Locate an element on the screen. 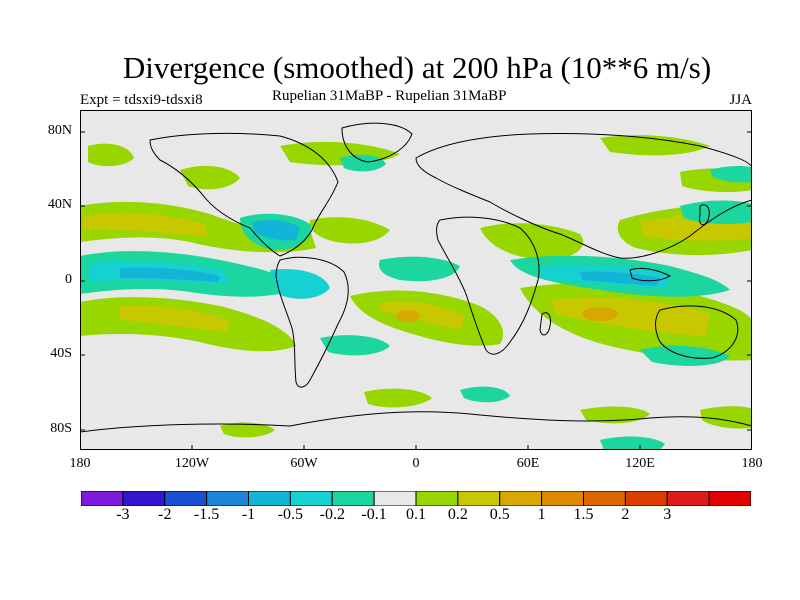 This screenshot has width=800, height=600. colorbar-label: -0.2 is located at coordinates (332, 514).